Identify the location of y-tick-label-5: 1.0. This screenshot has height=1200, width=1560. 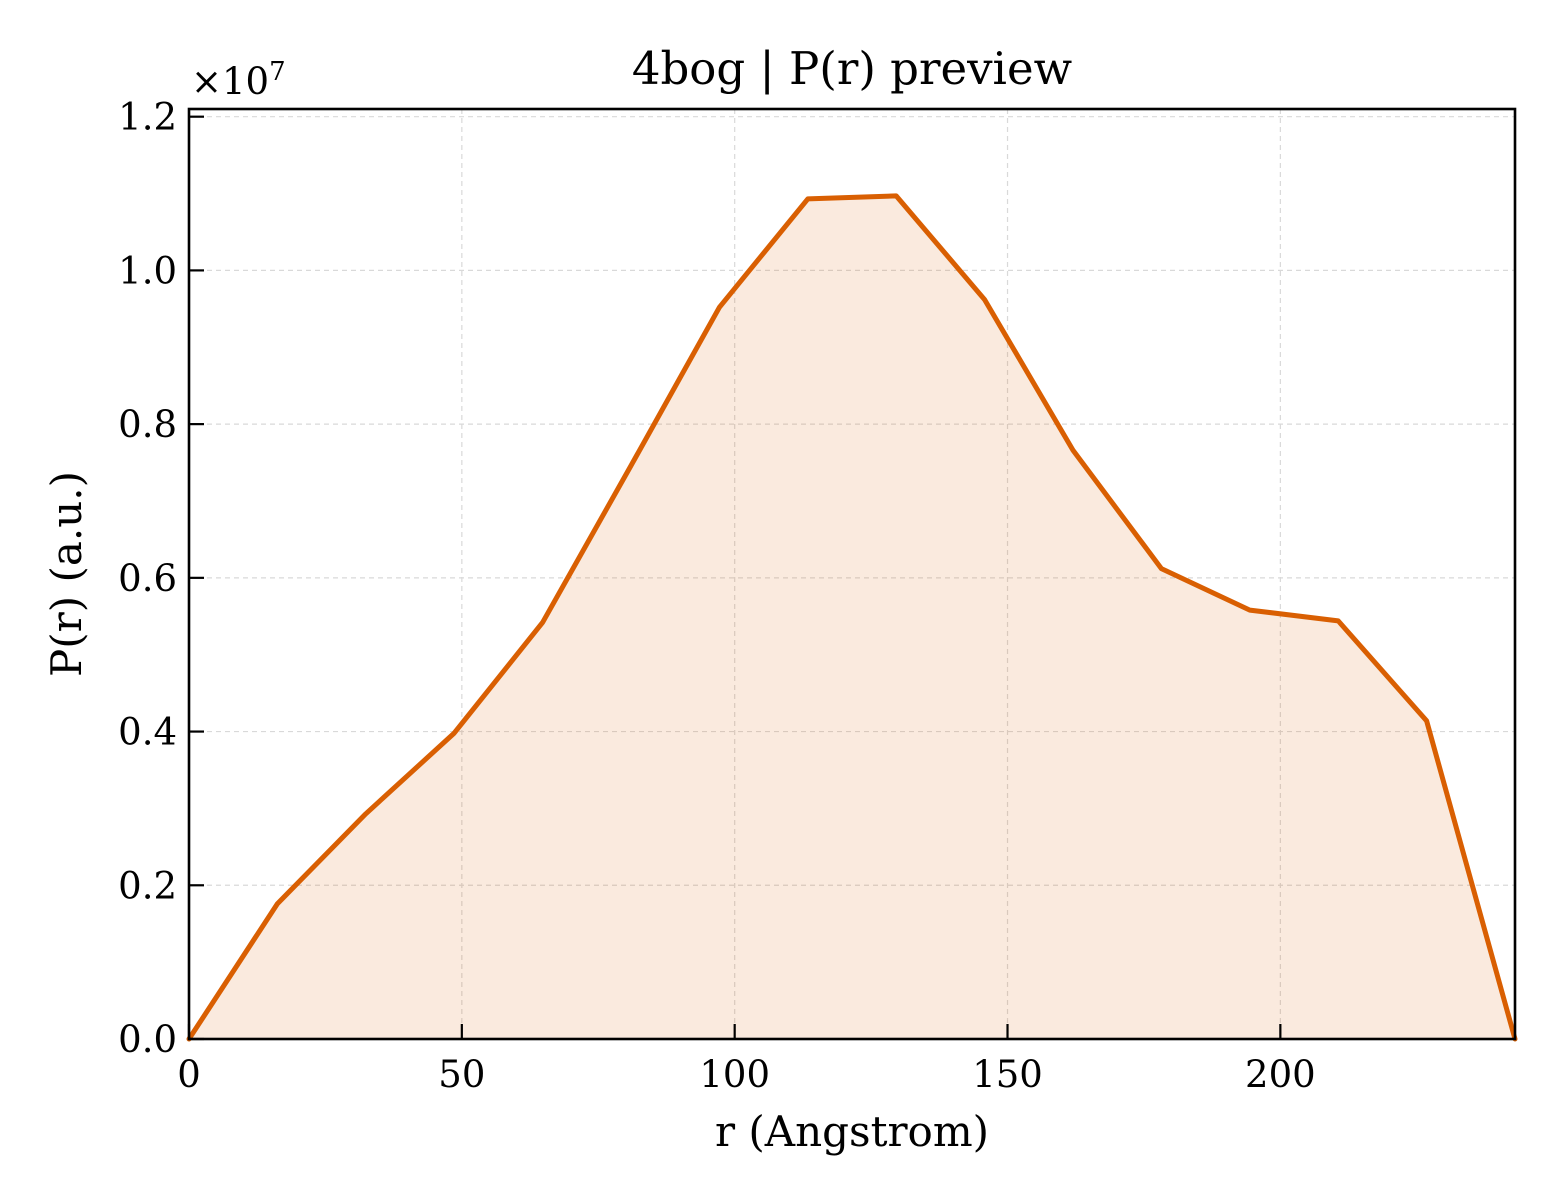
(147, 270).